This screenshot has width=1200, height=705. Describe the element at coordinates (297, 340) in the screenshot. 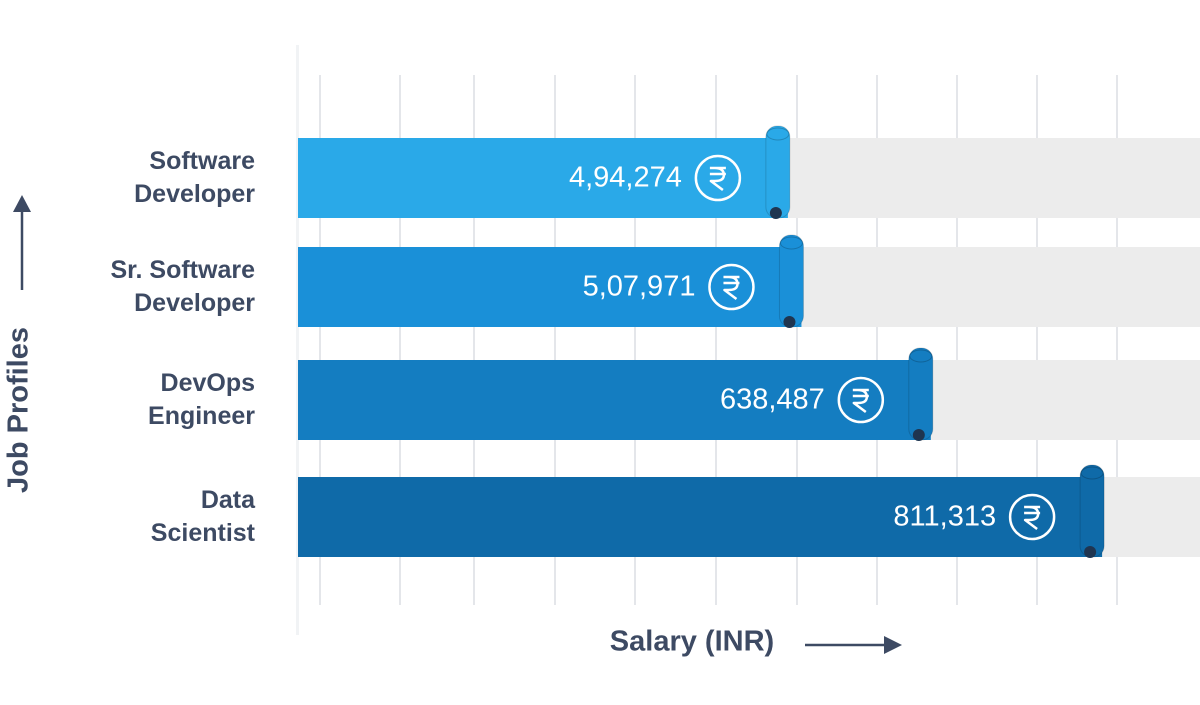

I see `y-axis-shade` at that location.